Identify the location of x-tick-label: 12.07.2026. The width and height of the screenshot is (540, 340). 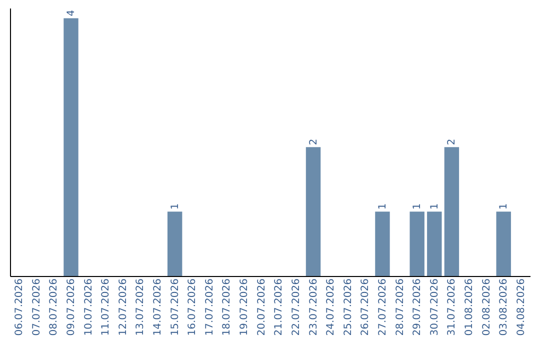
(123, 307).